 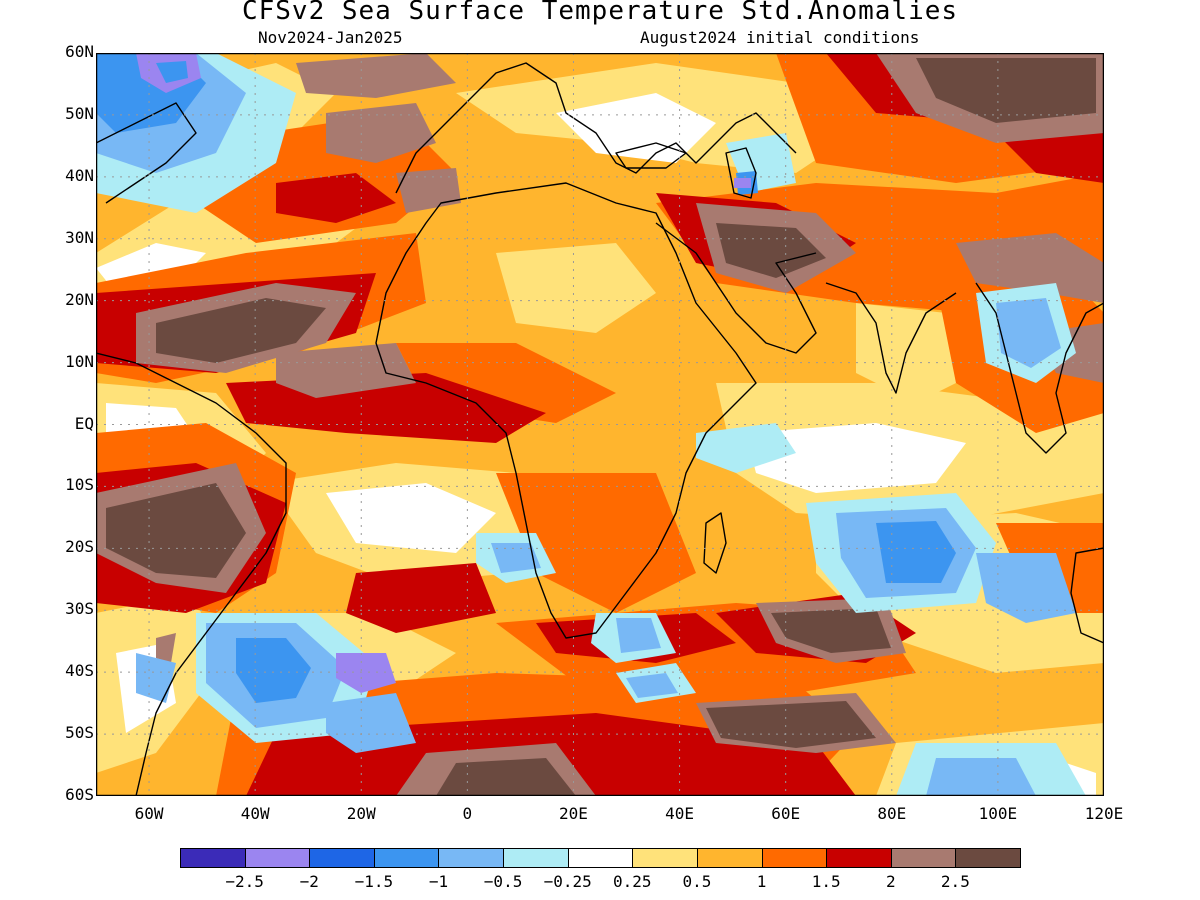 I want to click on lat-label: 60N, so click(x=79, y=51).